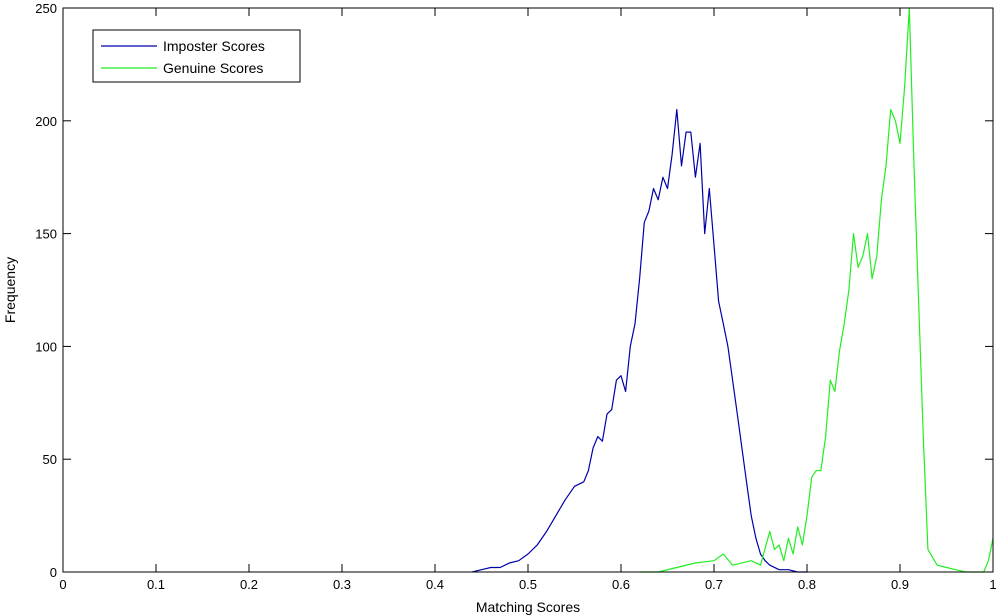 The height and width of the screenshot is (616, 1000). I want to click on y-tick-label: 0, so click(53, 572).